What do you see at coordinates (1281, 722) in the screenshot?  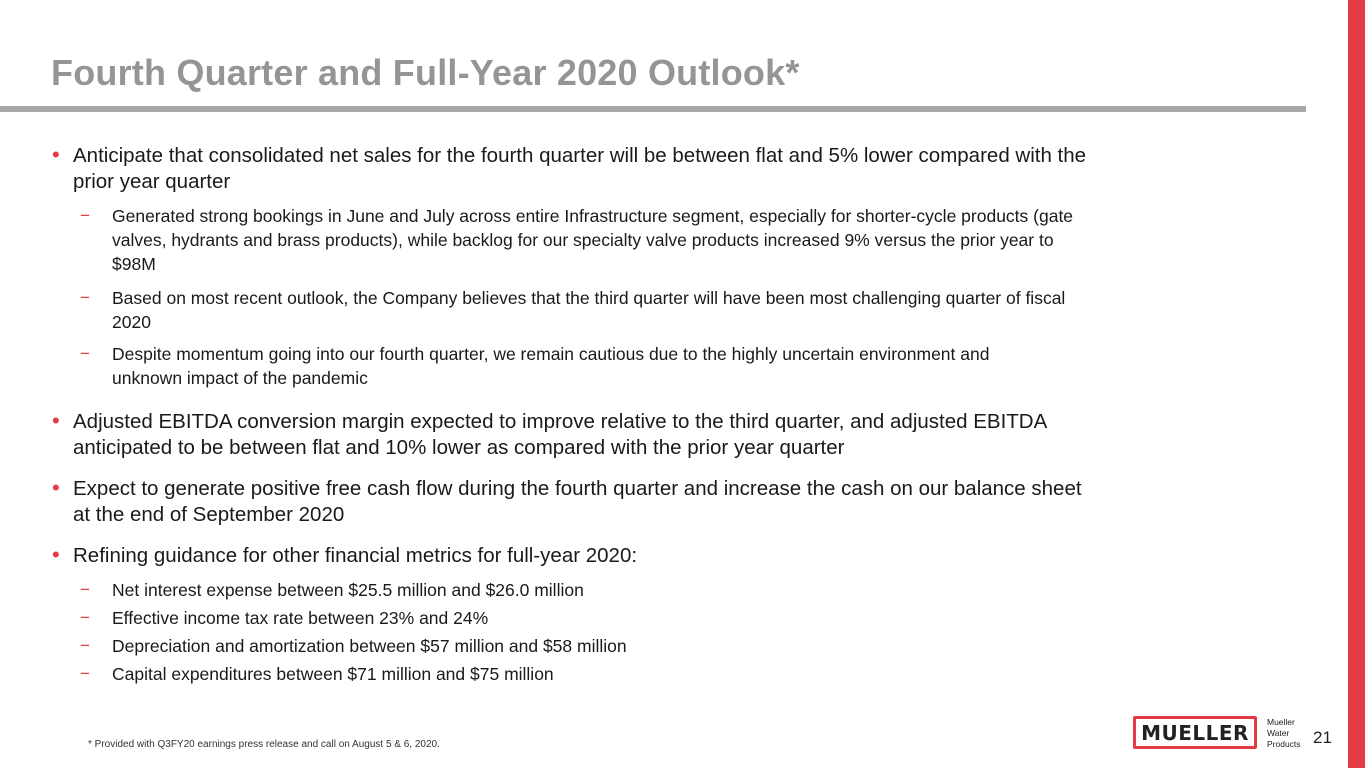 I see `logo-subtitle-line: Mueller` at bounding box center [1281, 722].